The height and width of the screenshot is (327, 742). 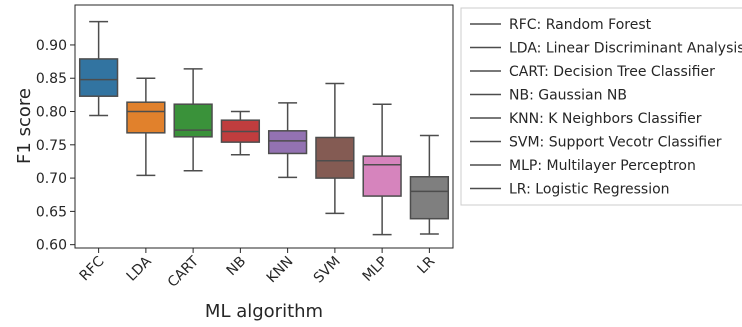 What do you see at coordinates (139, 268) in the screenshot?
I see `x-tick-label: LDA` at bounding box center [139, 268].